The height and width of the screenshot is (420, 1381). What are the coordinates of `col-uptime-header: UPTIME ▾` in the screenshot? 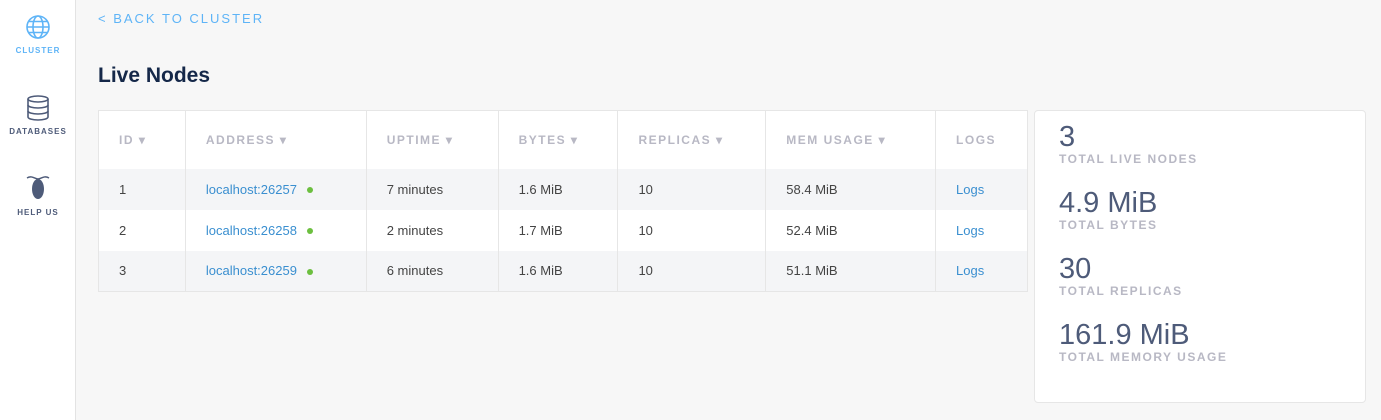 It's located at (432, 139).